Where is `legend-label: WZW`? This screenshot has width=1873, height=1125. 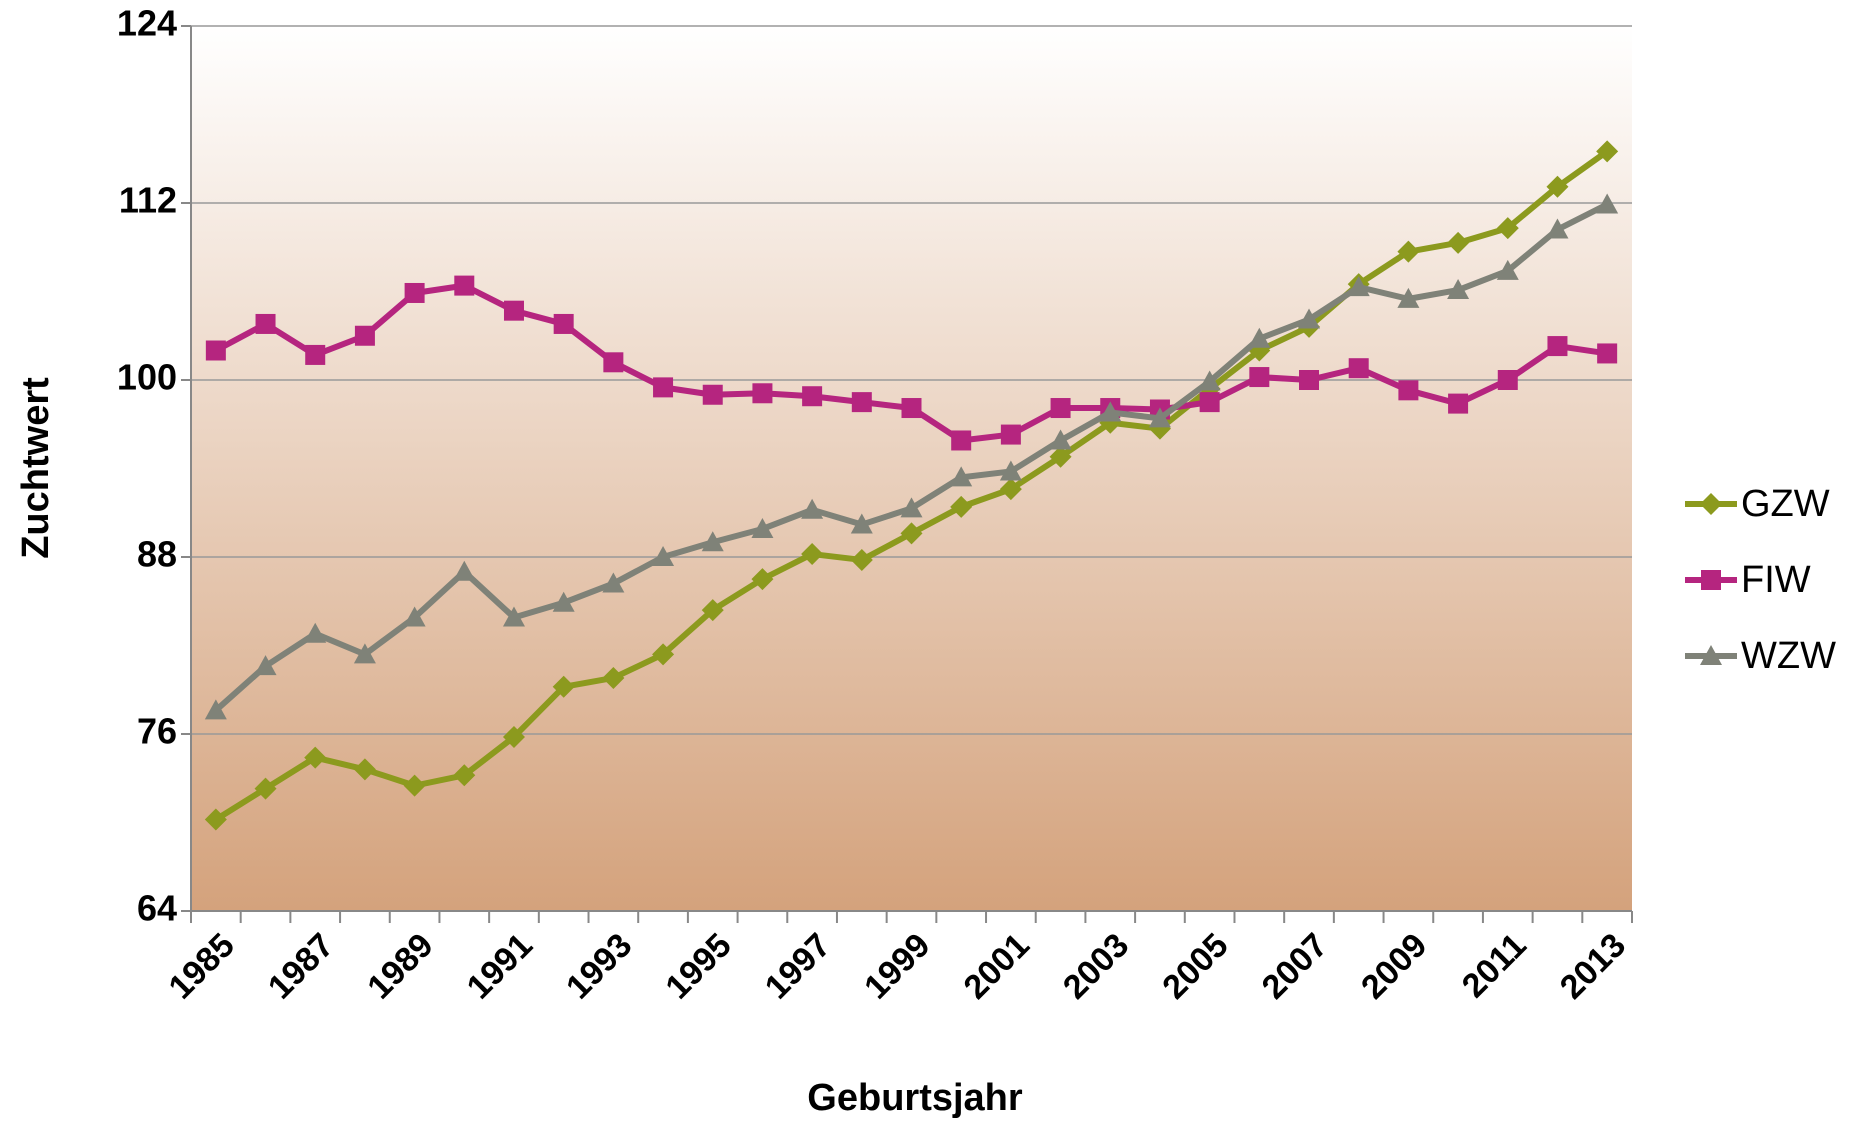 legend-label: WZW is located at coordinates (1788, 656).